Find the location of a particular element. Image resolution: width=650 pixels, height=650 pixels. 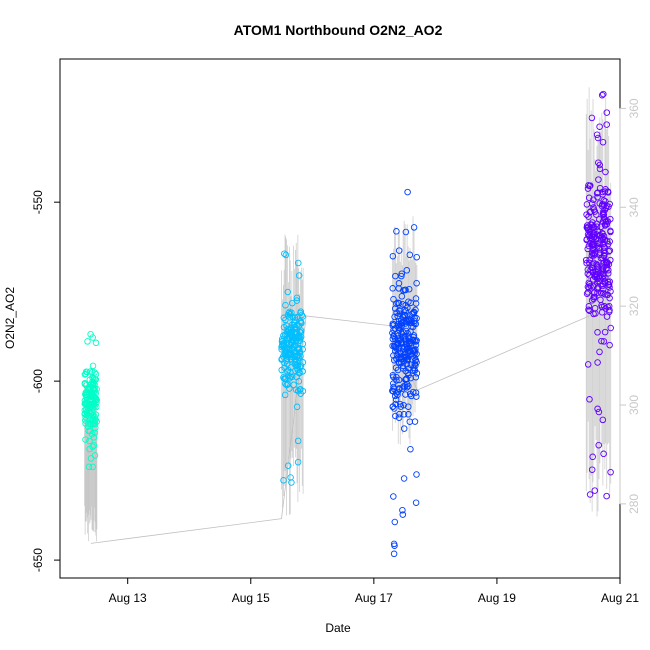

y2-tick-label: 360 is located at coordinates (634, 108).